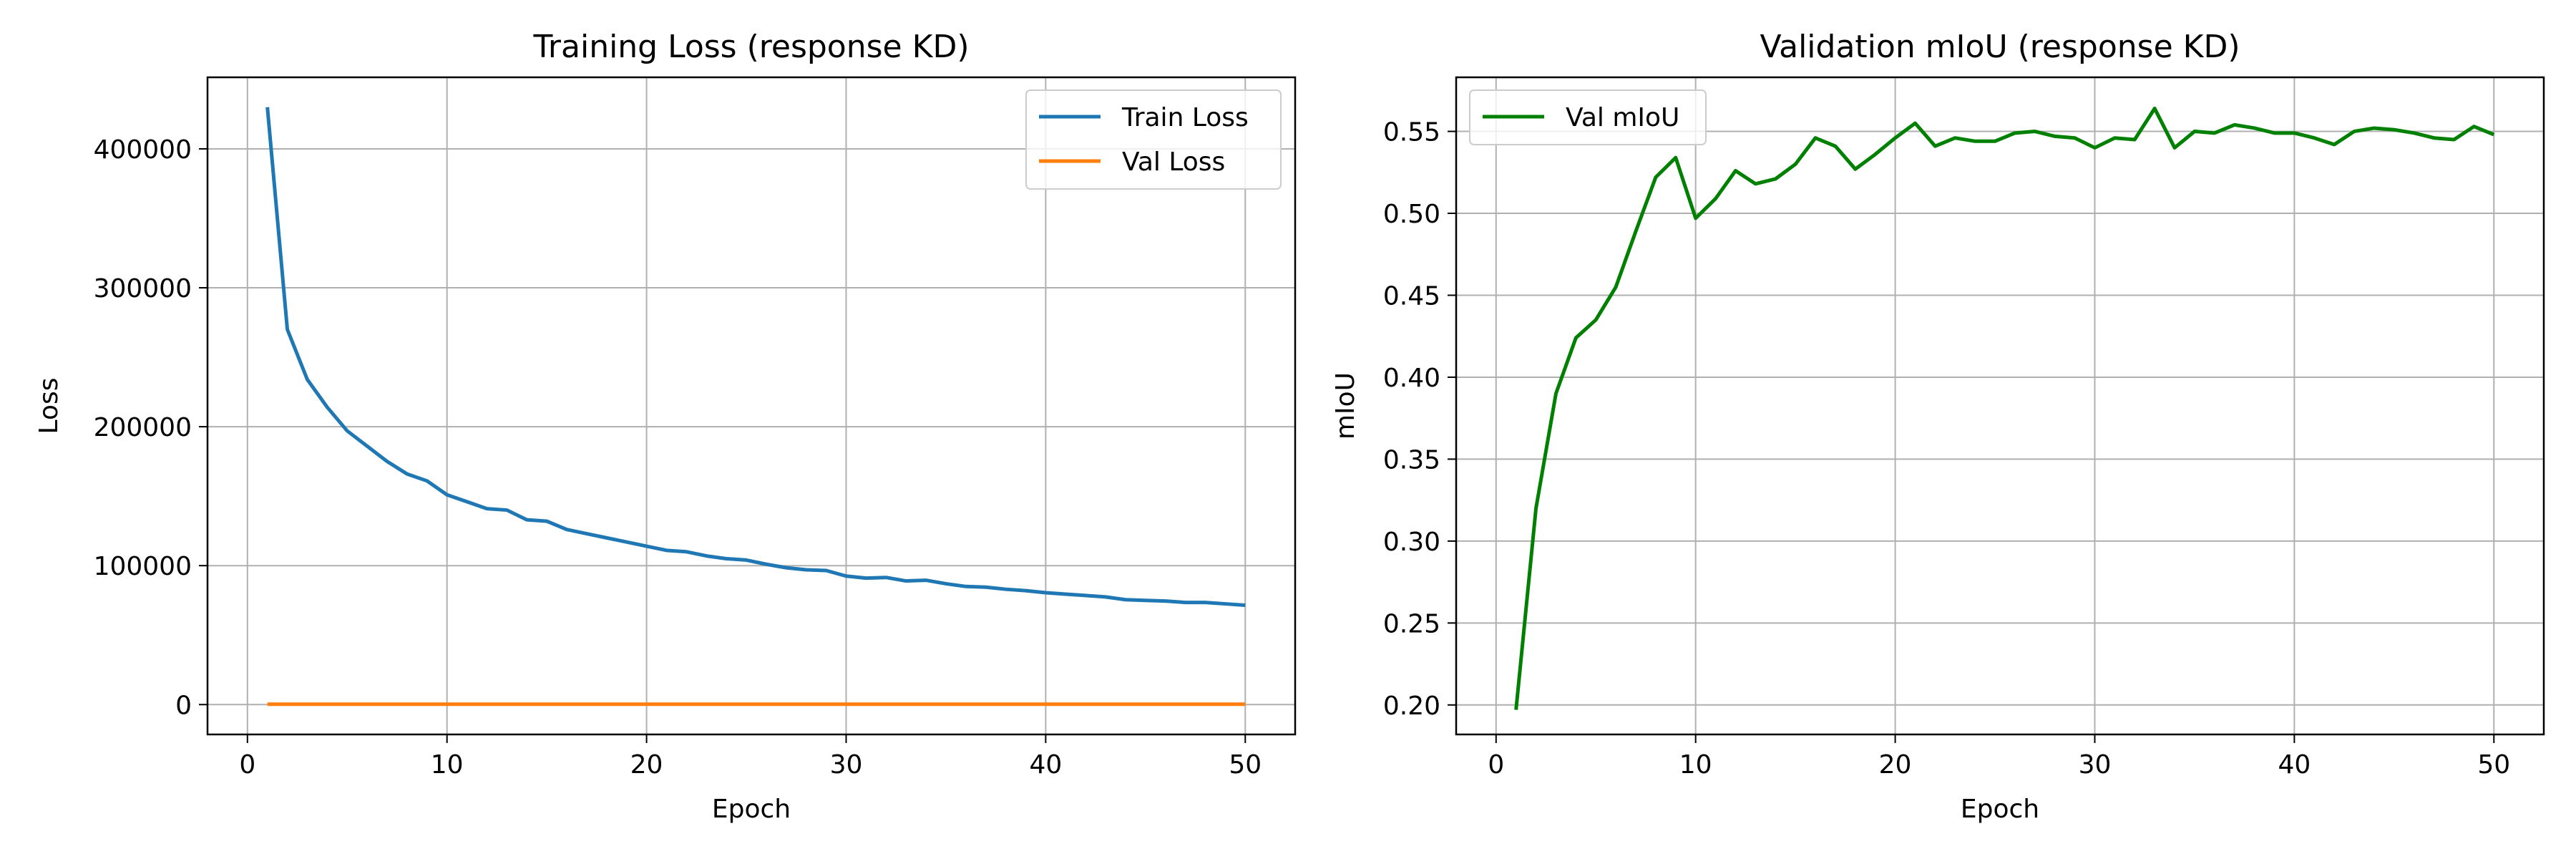 Image resolution: width=2576 pixels, height=859 pixels. I want to click on y-axis-ticks: 0 100000 200000 300000 400000, so click(151, 427).